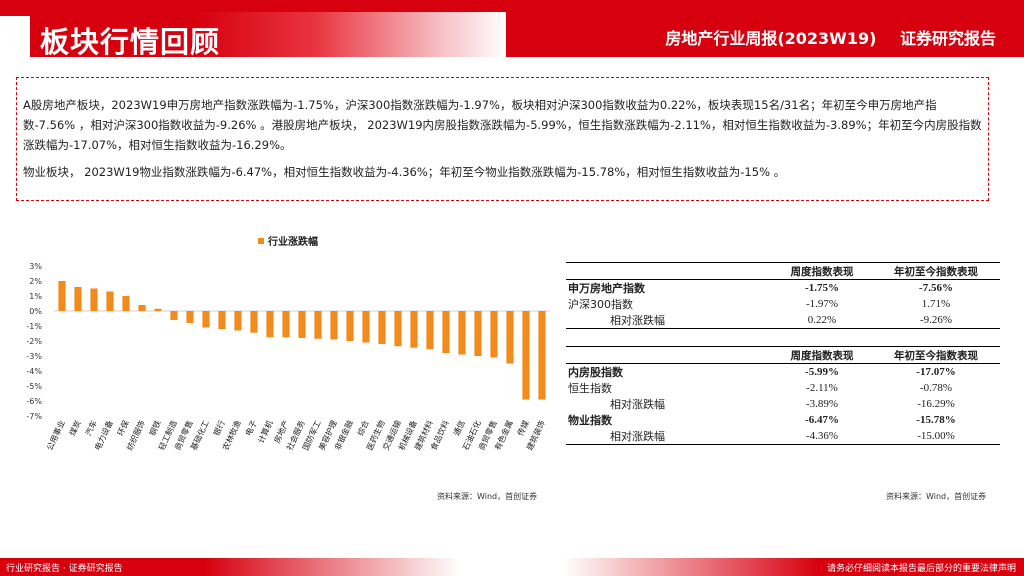 The width and height of the screenshot is (1024, 576). I want to click on y-tick-label: -6%, so click(34, 401).